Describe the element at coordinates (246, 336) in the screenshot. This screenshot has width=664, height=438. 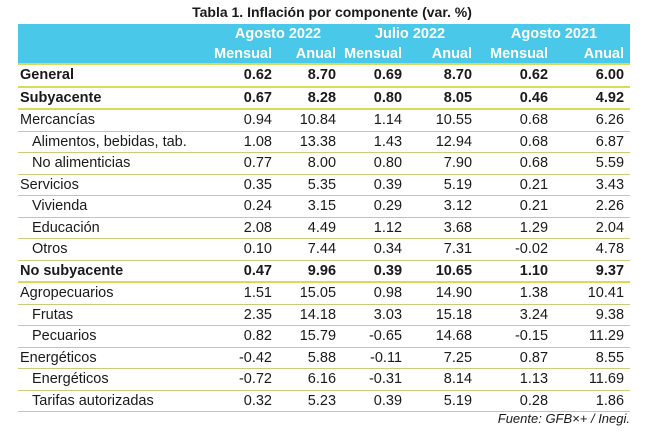
I see `cell-value: 0.82` at that location.